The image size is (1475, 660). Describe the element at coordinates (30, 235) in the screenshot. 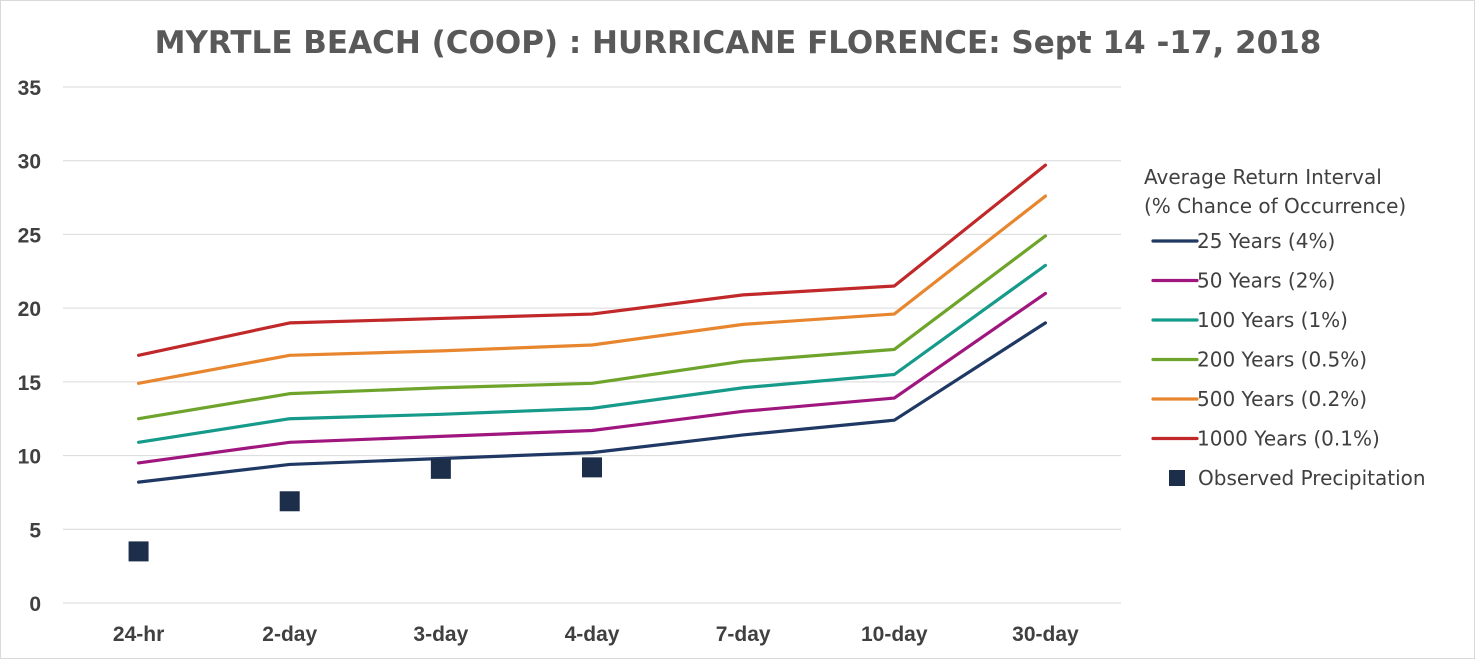

I see `y-tick-label: 25` at that location.